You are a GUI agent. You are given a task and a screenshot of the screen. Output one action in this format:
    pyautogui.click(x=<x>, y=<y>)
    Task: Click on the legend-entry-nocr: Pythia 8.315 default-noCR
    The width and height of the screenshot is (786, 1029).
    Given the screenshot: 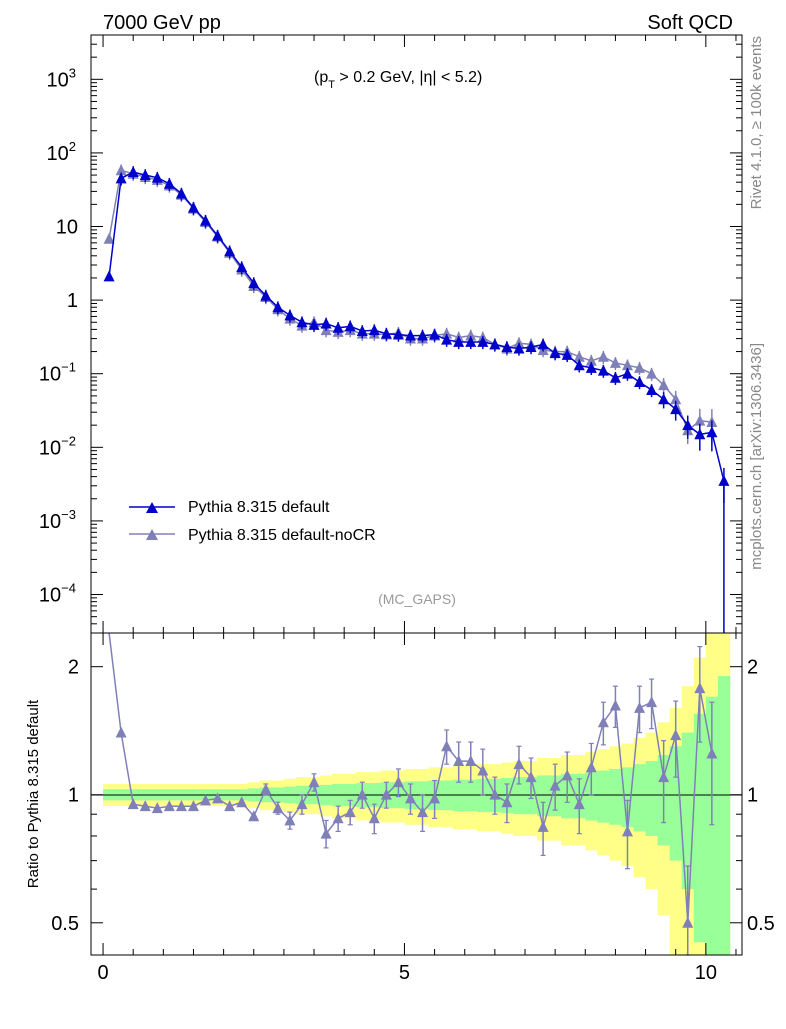 What is the action you would take?
    pyautogui.click(x=252, y=535)
    